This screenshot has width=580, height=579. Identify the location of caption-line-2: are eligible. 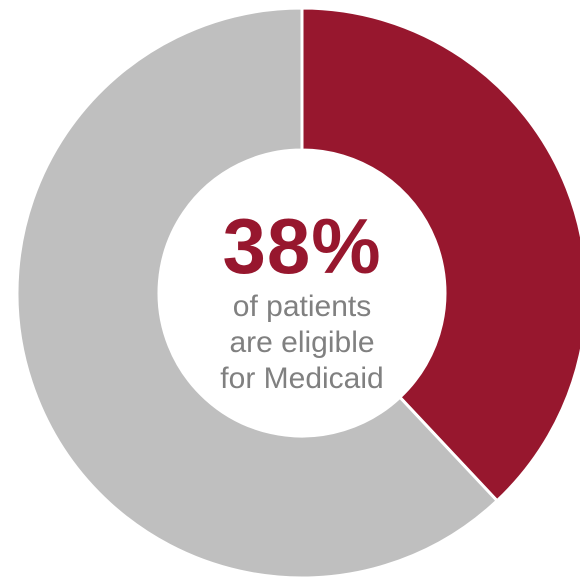
(302, 342).